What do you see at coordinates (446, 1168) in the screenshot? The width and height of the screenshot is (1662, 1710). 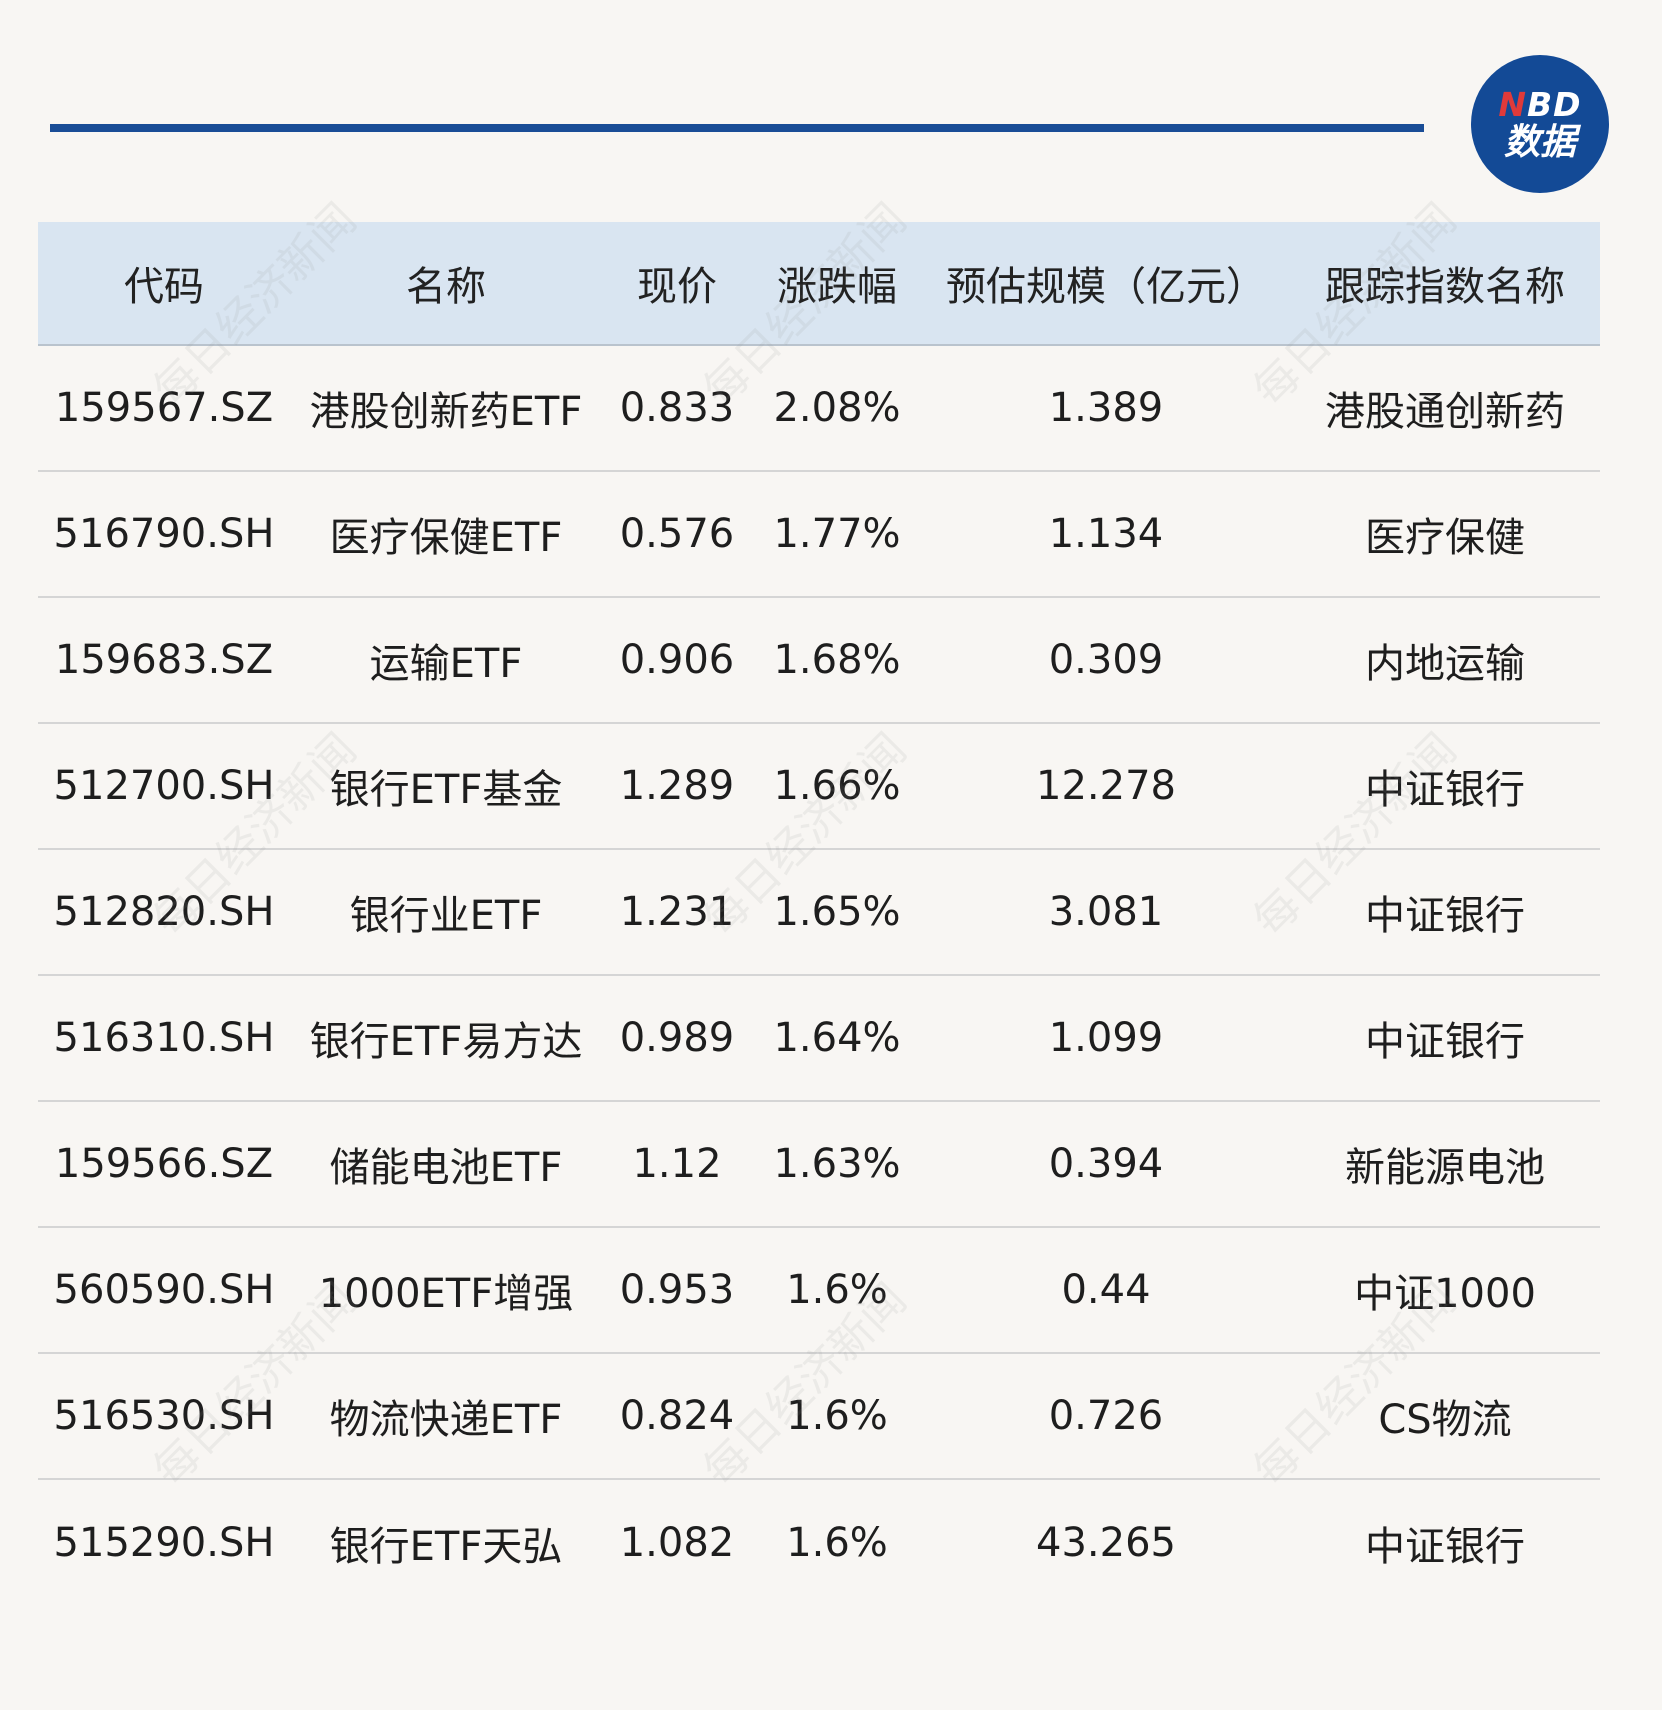 I see `cell-name: 储能电池ETF` at bounding box center [446, 1168].